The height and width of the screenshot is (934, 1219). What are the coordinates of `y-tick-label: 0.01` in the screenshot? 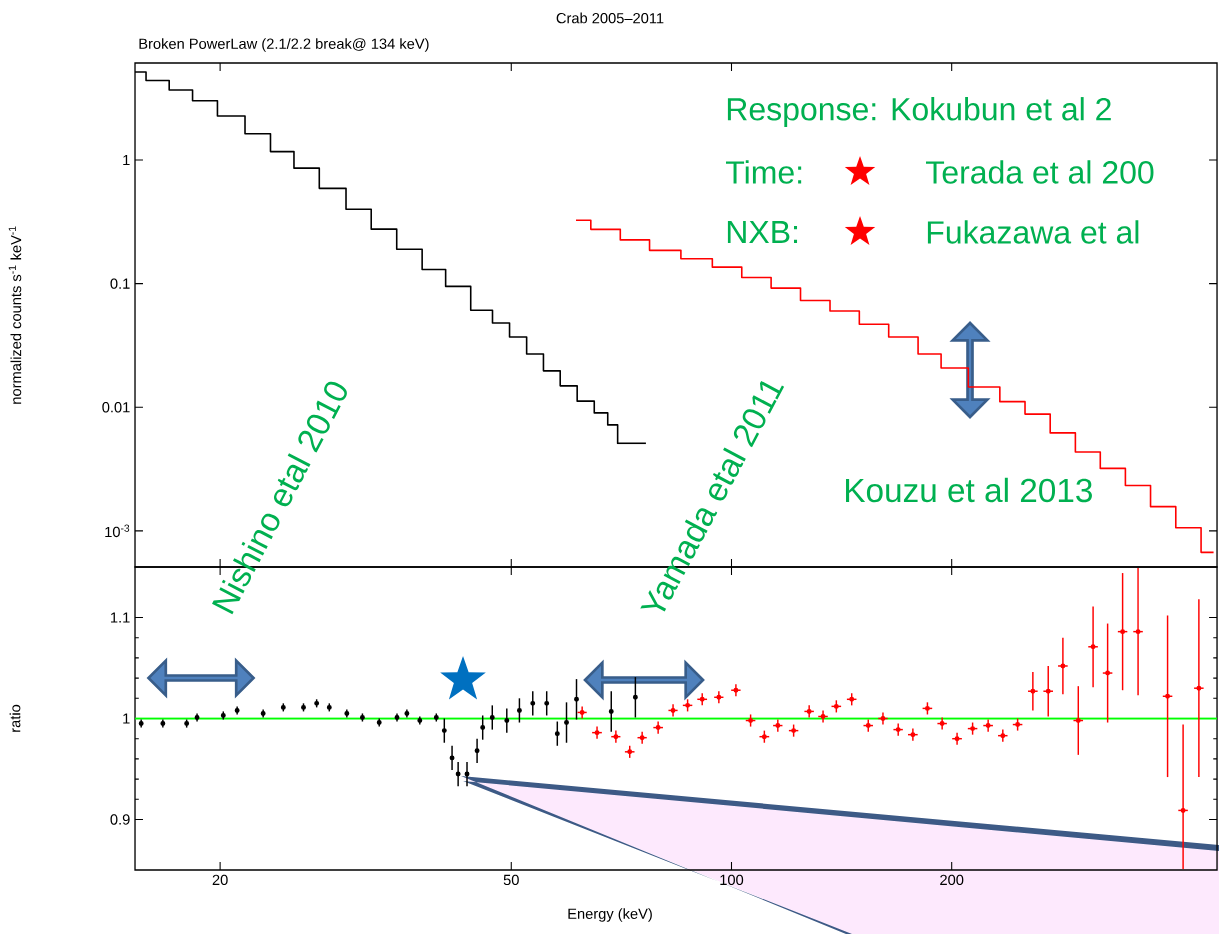 It's located at (116, 407).